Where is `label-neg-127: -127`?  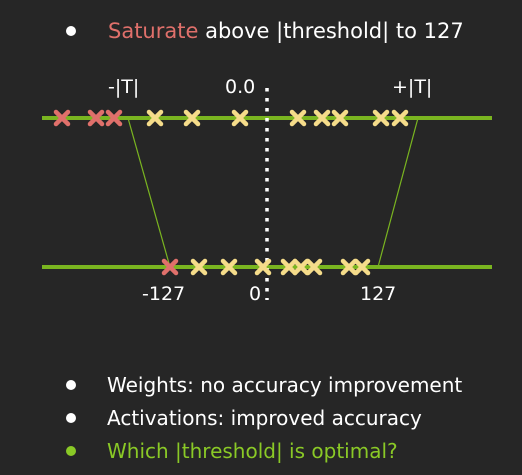 label-neg-127: -127 is located at coordinates (164, 294).